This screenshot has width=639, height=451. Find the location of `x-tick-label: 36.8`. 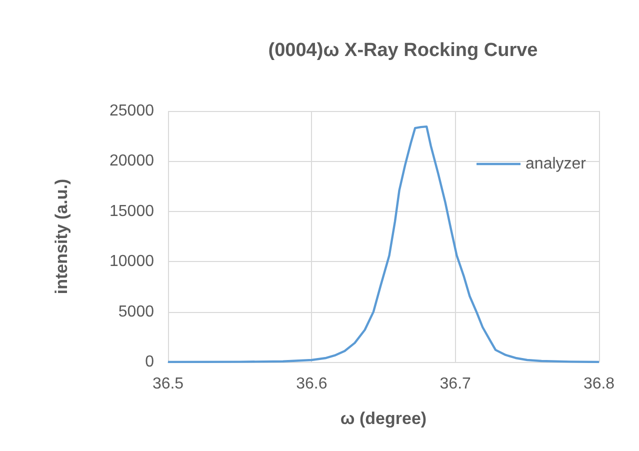

x-tick-label: 36.8 is located at coordinates (599, 384).